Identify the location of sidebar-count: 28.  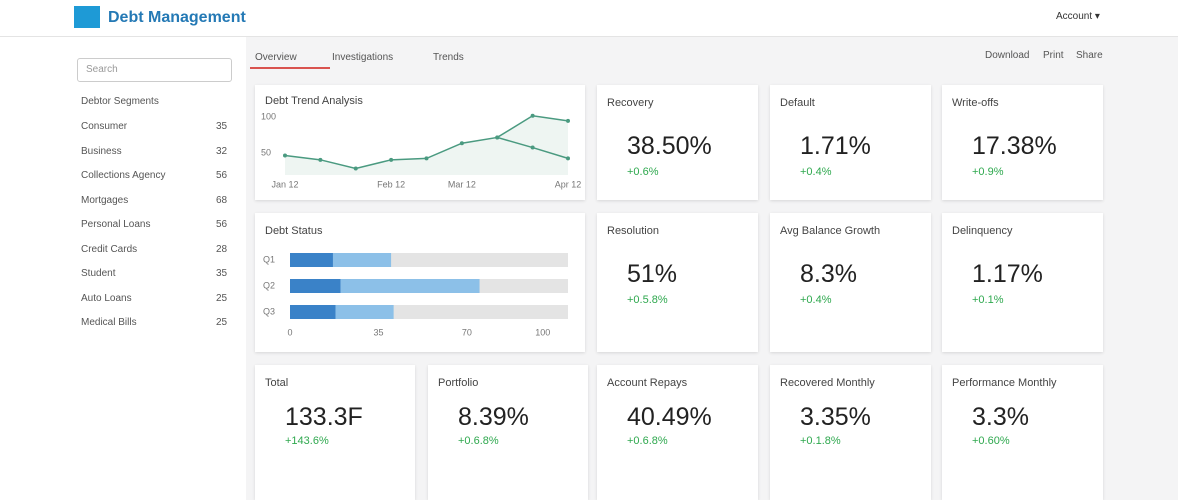
(222, 249).